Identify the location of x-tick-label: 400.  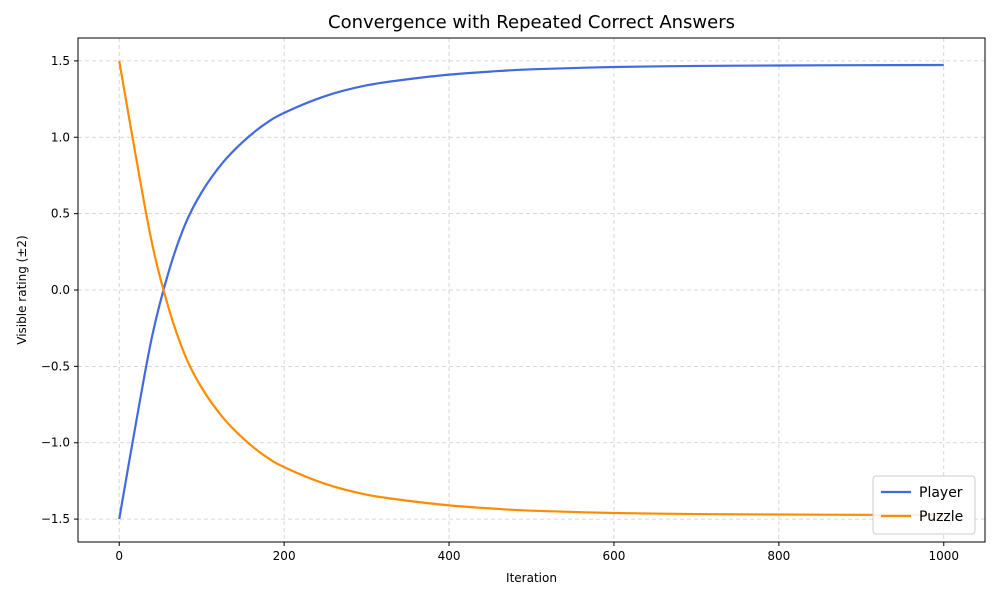
(449, 556).